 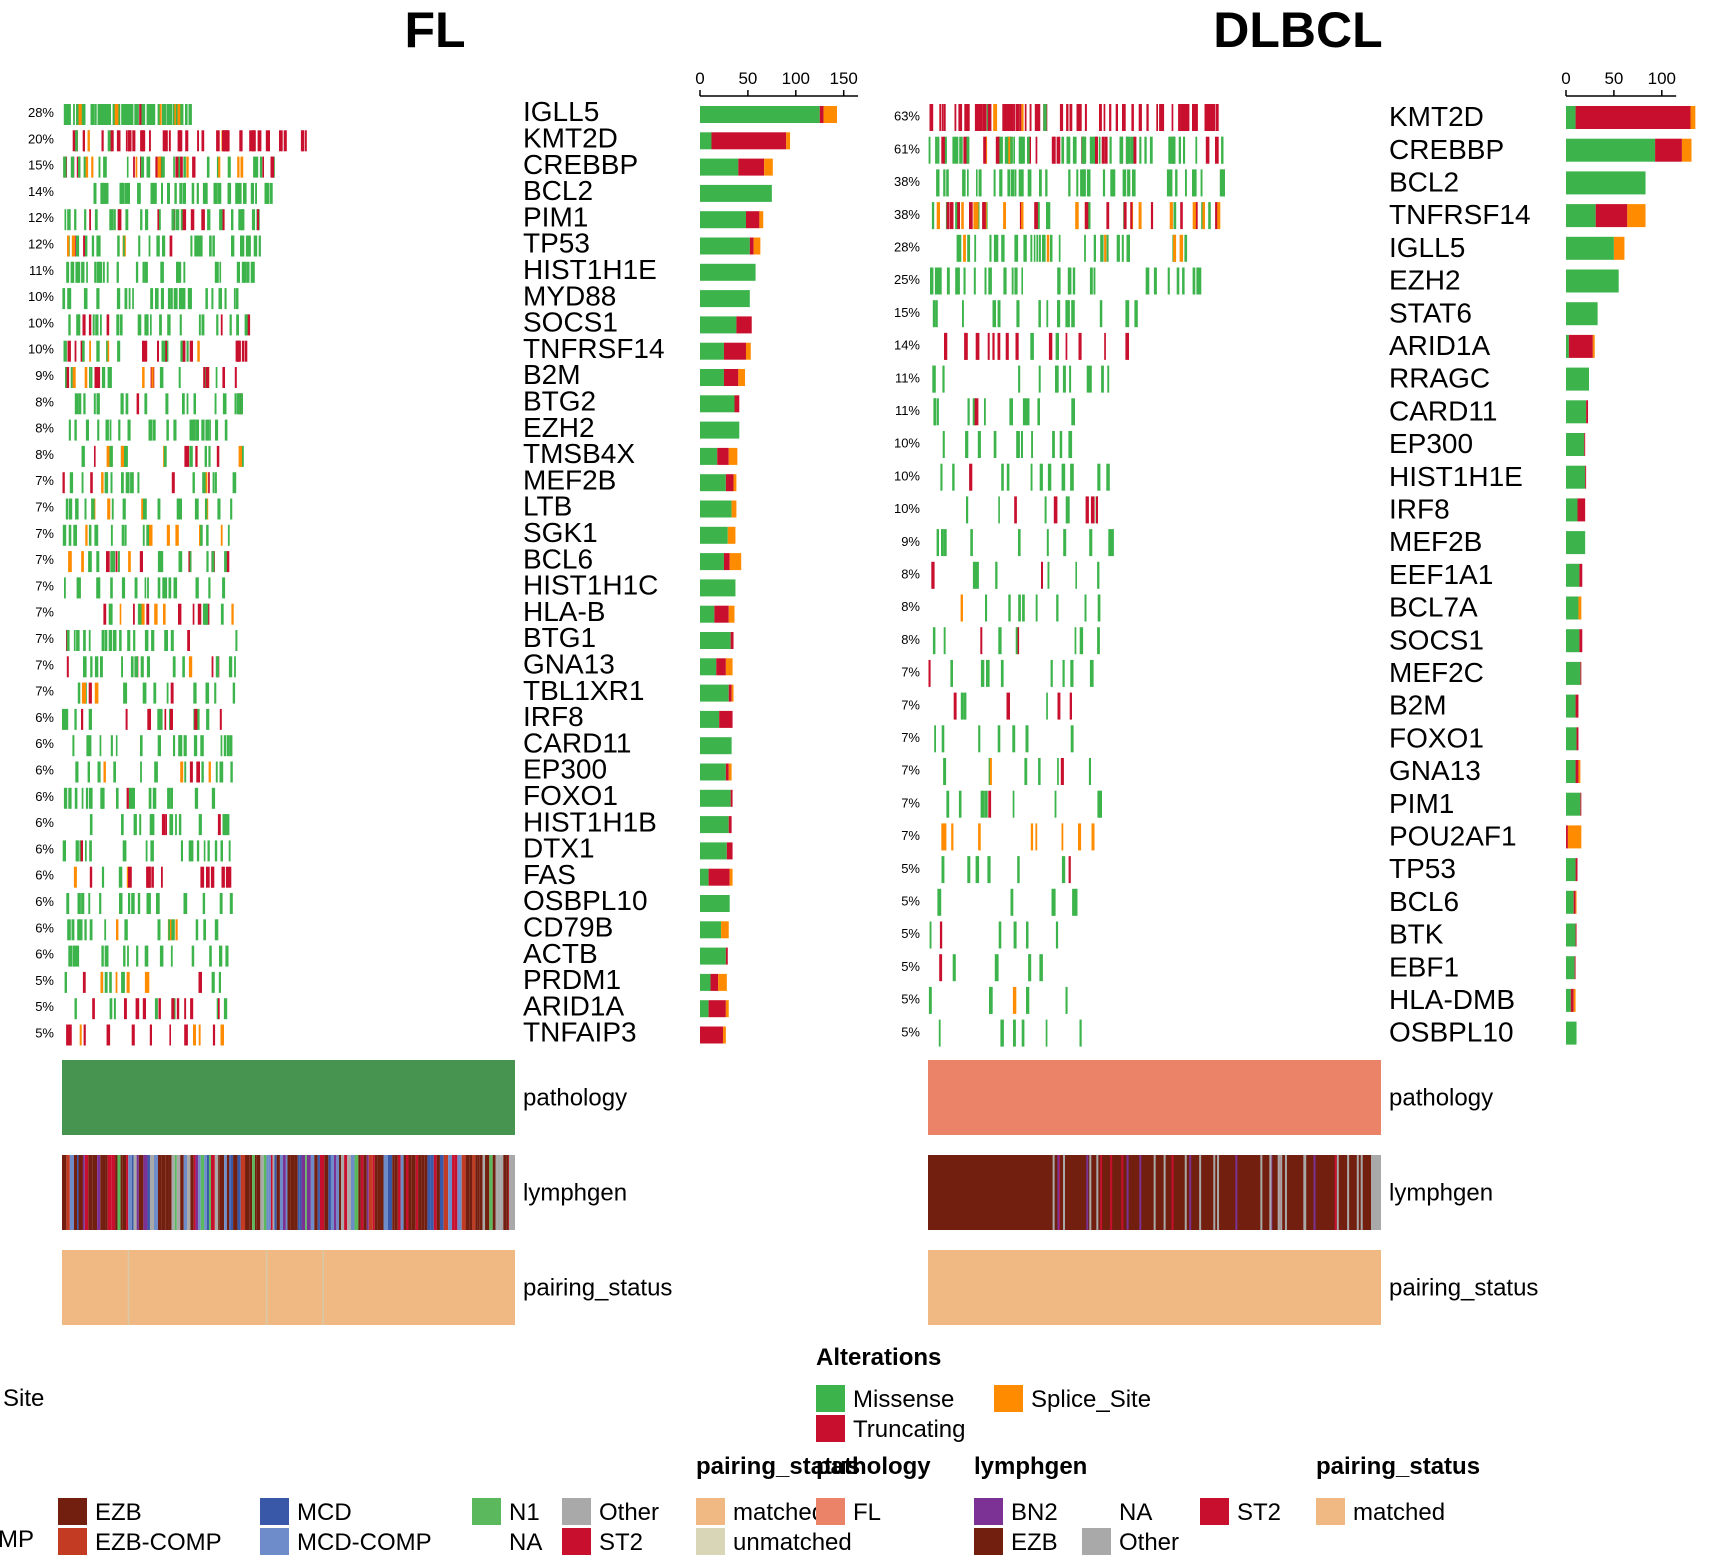 I want to click on legend-lymphgen-mcd-label: MCD, so click(x=324, y=1512).